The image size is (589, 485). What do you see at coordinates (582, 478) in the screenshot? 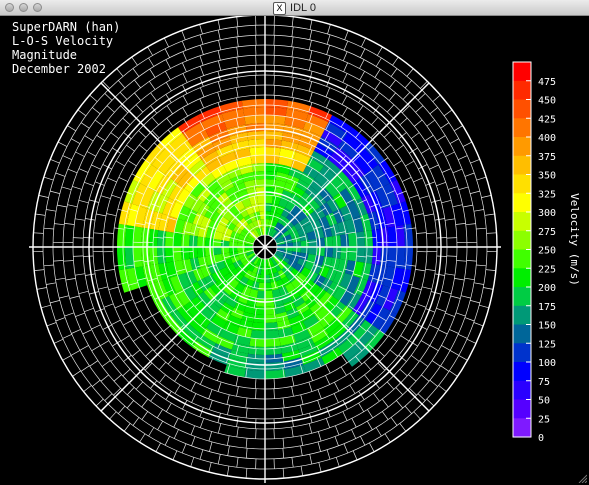
I see `resize-grip-icon` at bounding box center [582, 478].